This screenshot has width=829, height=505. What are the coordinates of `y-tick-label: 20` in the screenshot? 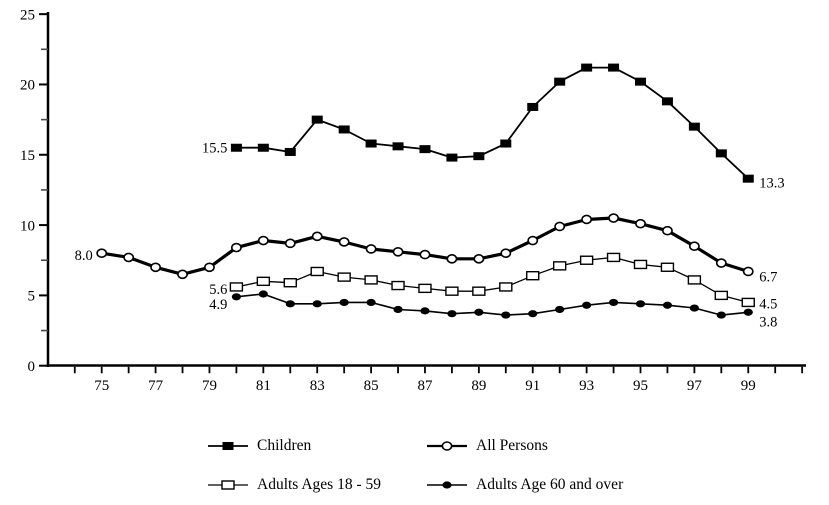 It's located at (27, 86).